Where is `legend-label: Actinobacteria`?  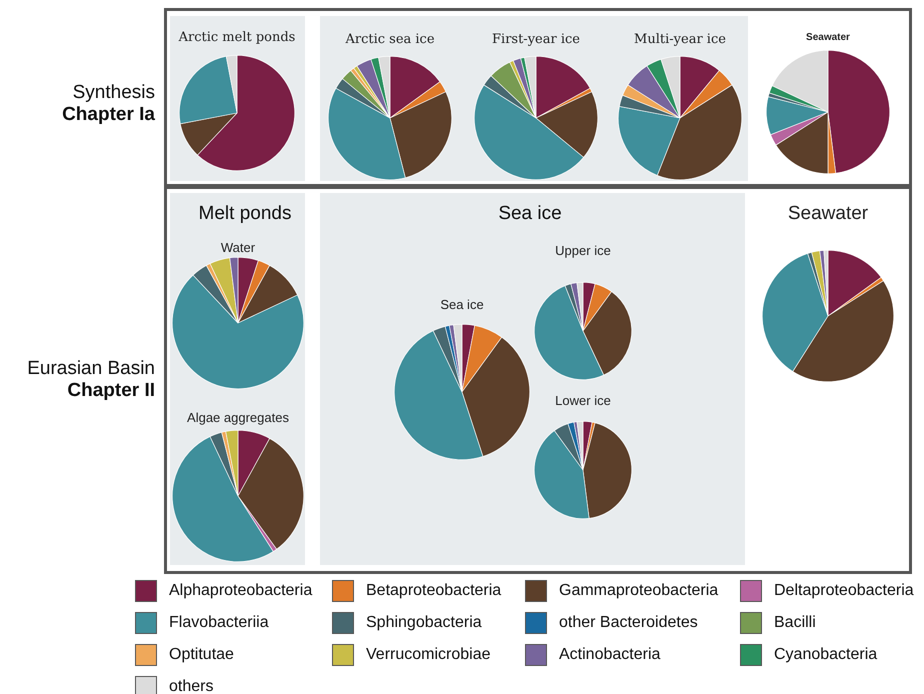 legend-label: Actinobacteria is located at coordinates (609, 655).